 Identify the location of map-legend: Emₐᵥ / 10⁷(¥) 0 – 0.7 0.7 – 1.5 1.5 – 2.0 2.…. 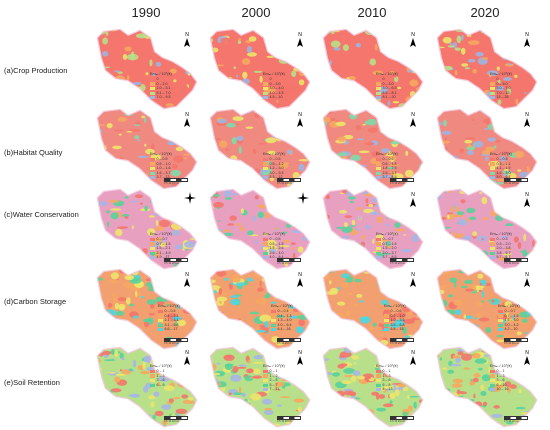
(387, 246).